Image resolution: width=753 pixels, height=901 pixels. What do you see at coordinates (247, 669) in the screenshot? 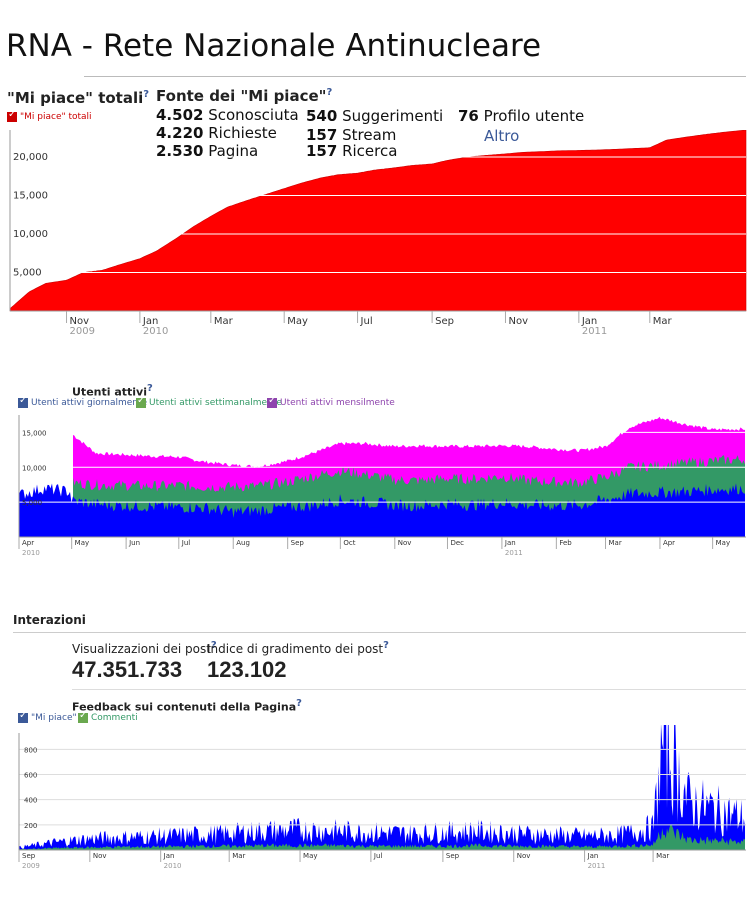
I see `post-likes-value: 123.102` at bounding box center [247, 669].